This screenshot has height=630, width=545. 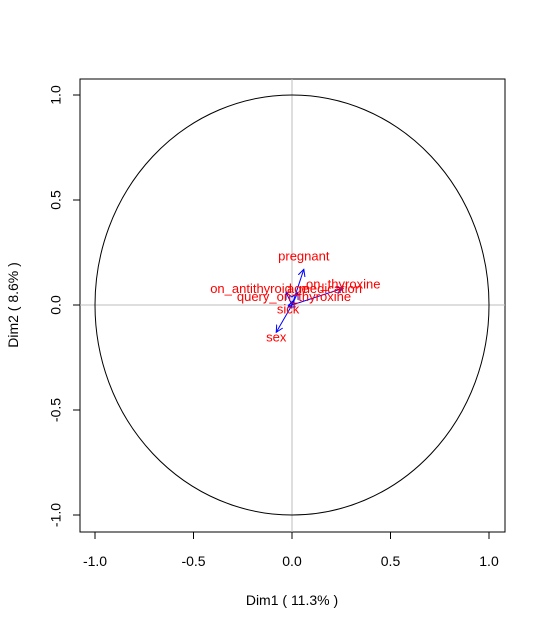 What do you see at coordinates (489, 561) in the screenshot?
I see `x-tick-label: 1.0` at bounding box center [489, 561].